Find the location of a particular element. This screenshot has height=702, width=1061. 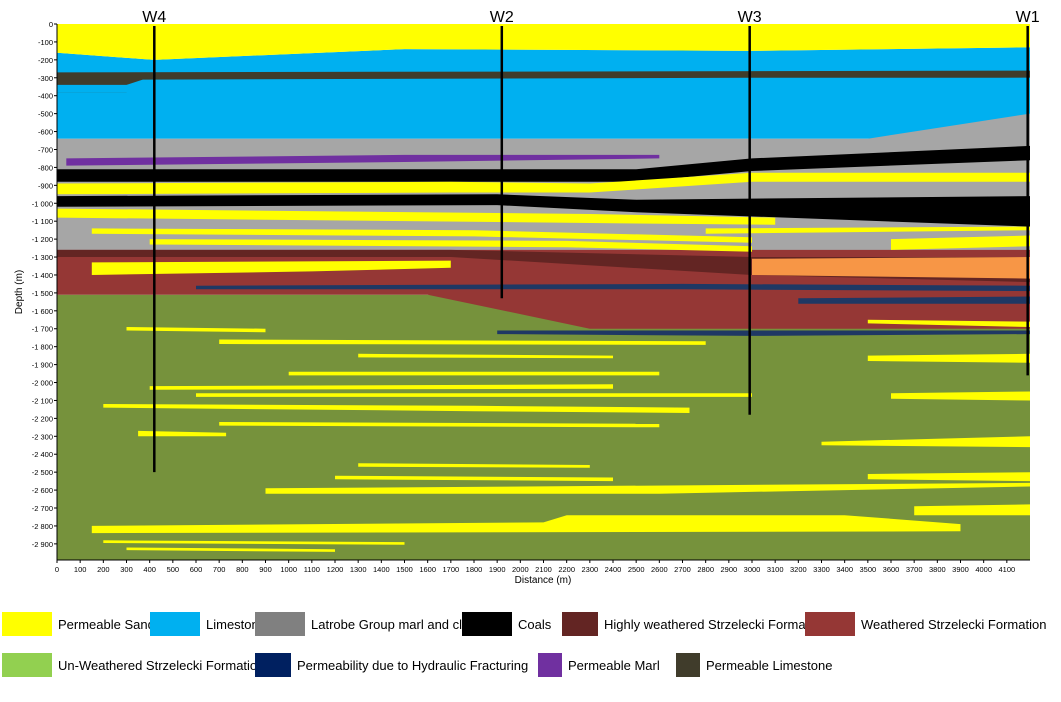

legend-item-weathered: Weathered Strzelecki Formation is located at coordinates (925, 624).